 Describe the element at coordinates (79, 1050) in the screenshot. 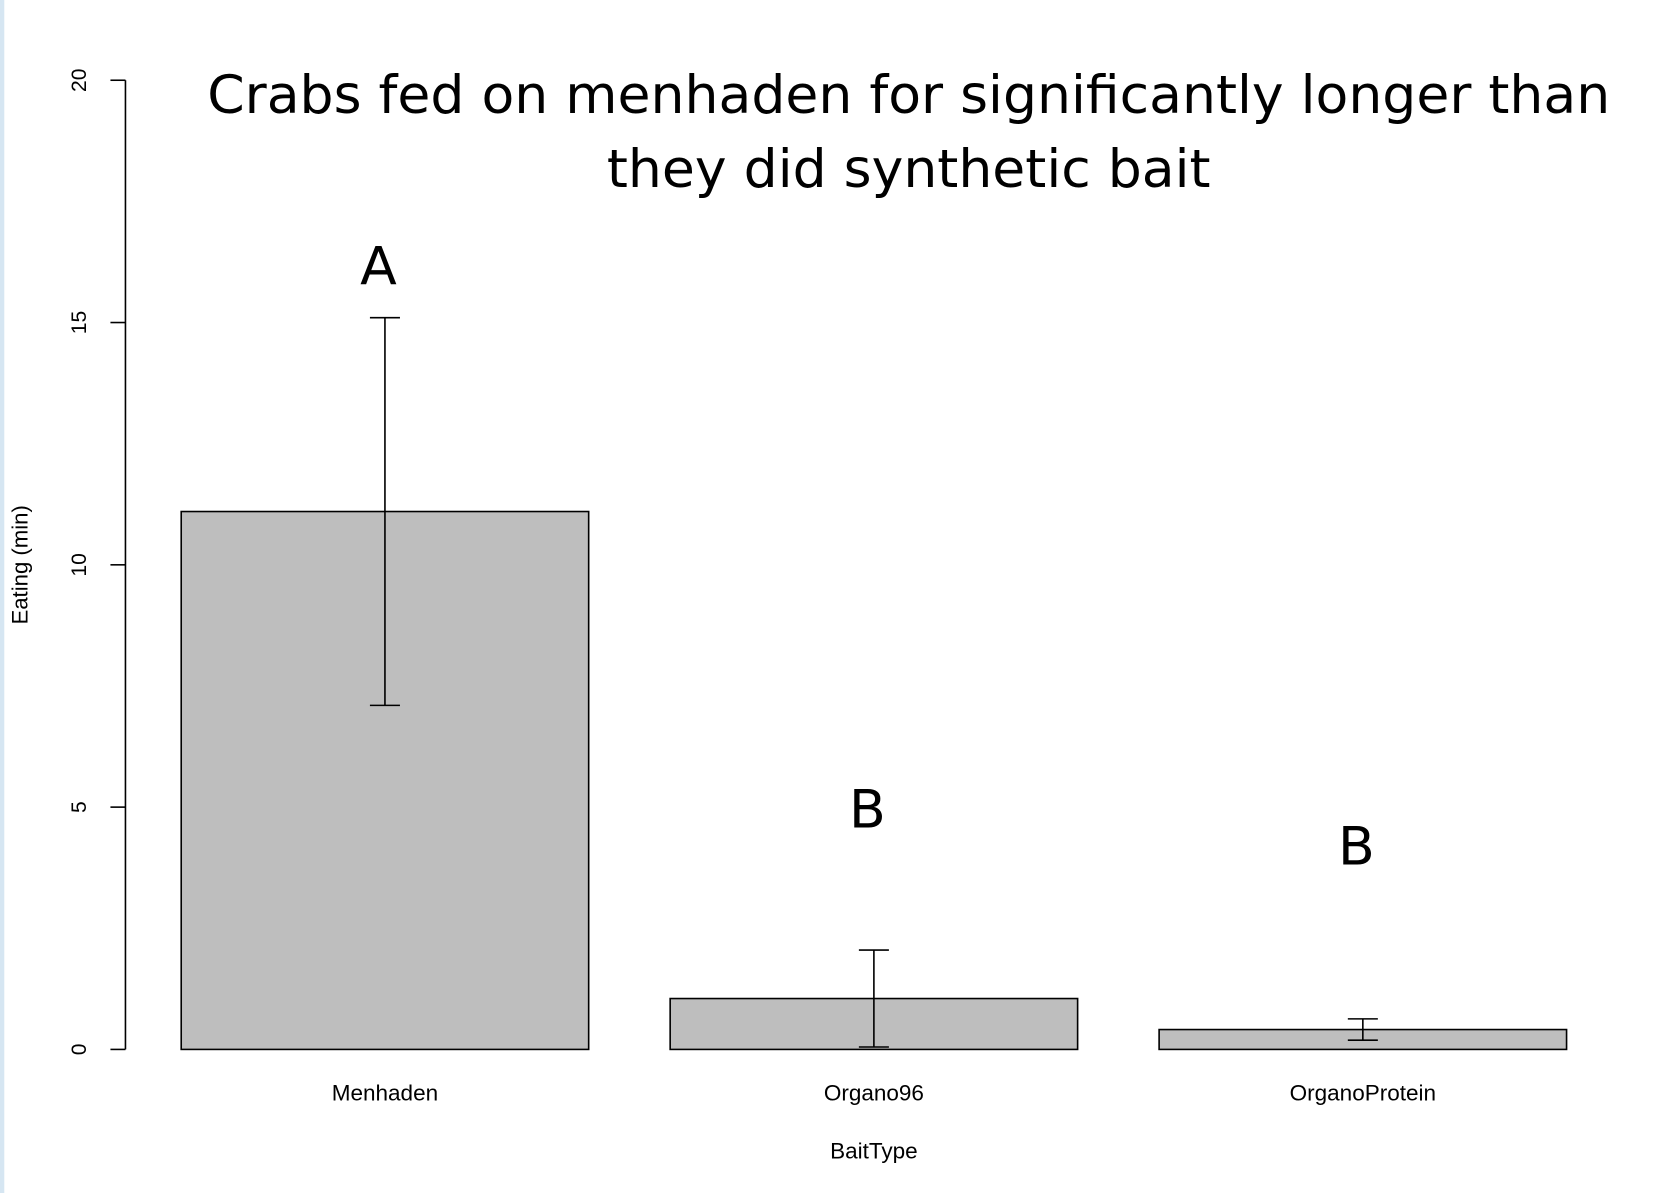

I see `y-tick-label: 0` at that location.